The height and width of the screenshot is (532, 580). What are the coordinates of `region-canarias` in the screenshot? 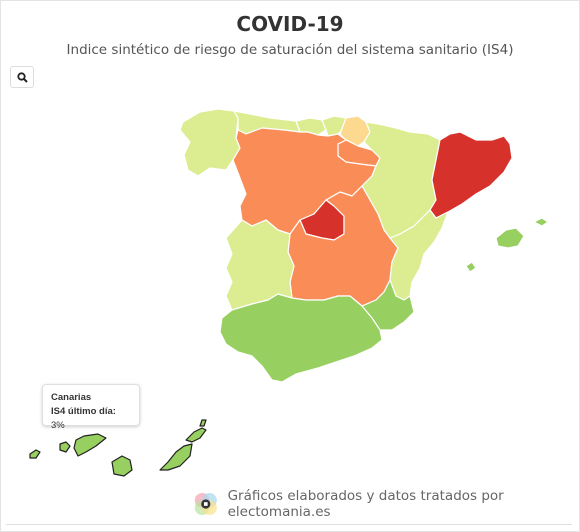 It's located at (118, 448).